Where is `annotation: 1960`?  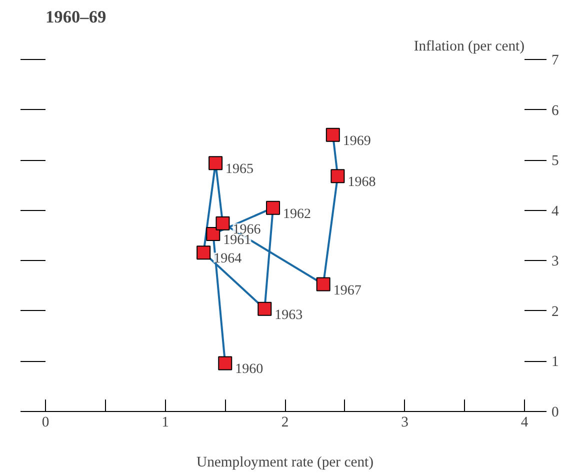
annotation: 1960 is located at coordinates (249, 370).